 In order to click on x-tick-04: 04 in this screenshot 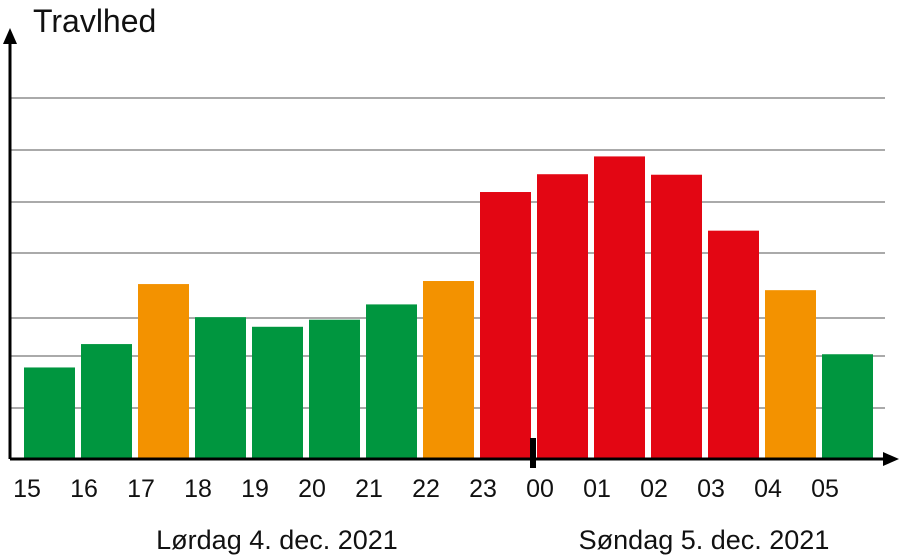, I will do `click(768, 489)`.